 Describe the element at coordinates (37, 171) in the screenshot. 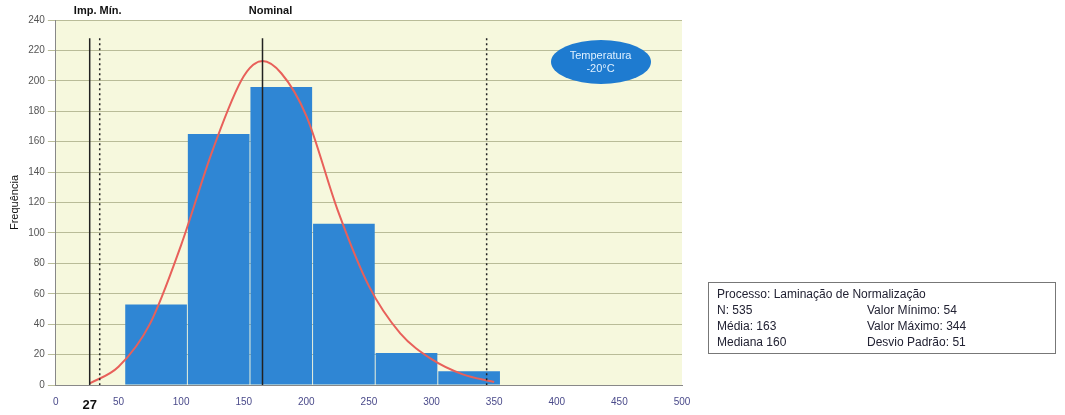

I see `y-tick-label: 140` at that location.